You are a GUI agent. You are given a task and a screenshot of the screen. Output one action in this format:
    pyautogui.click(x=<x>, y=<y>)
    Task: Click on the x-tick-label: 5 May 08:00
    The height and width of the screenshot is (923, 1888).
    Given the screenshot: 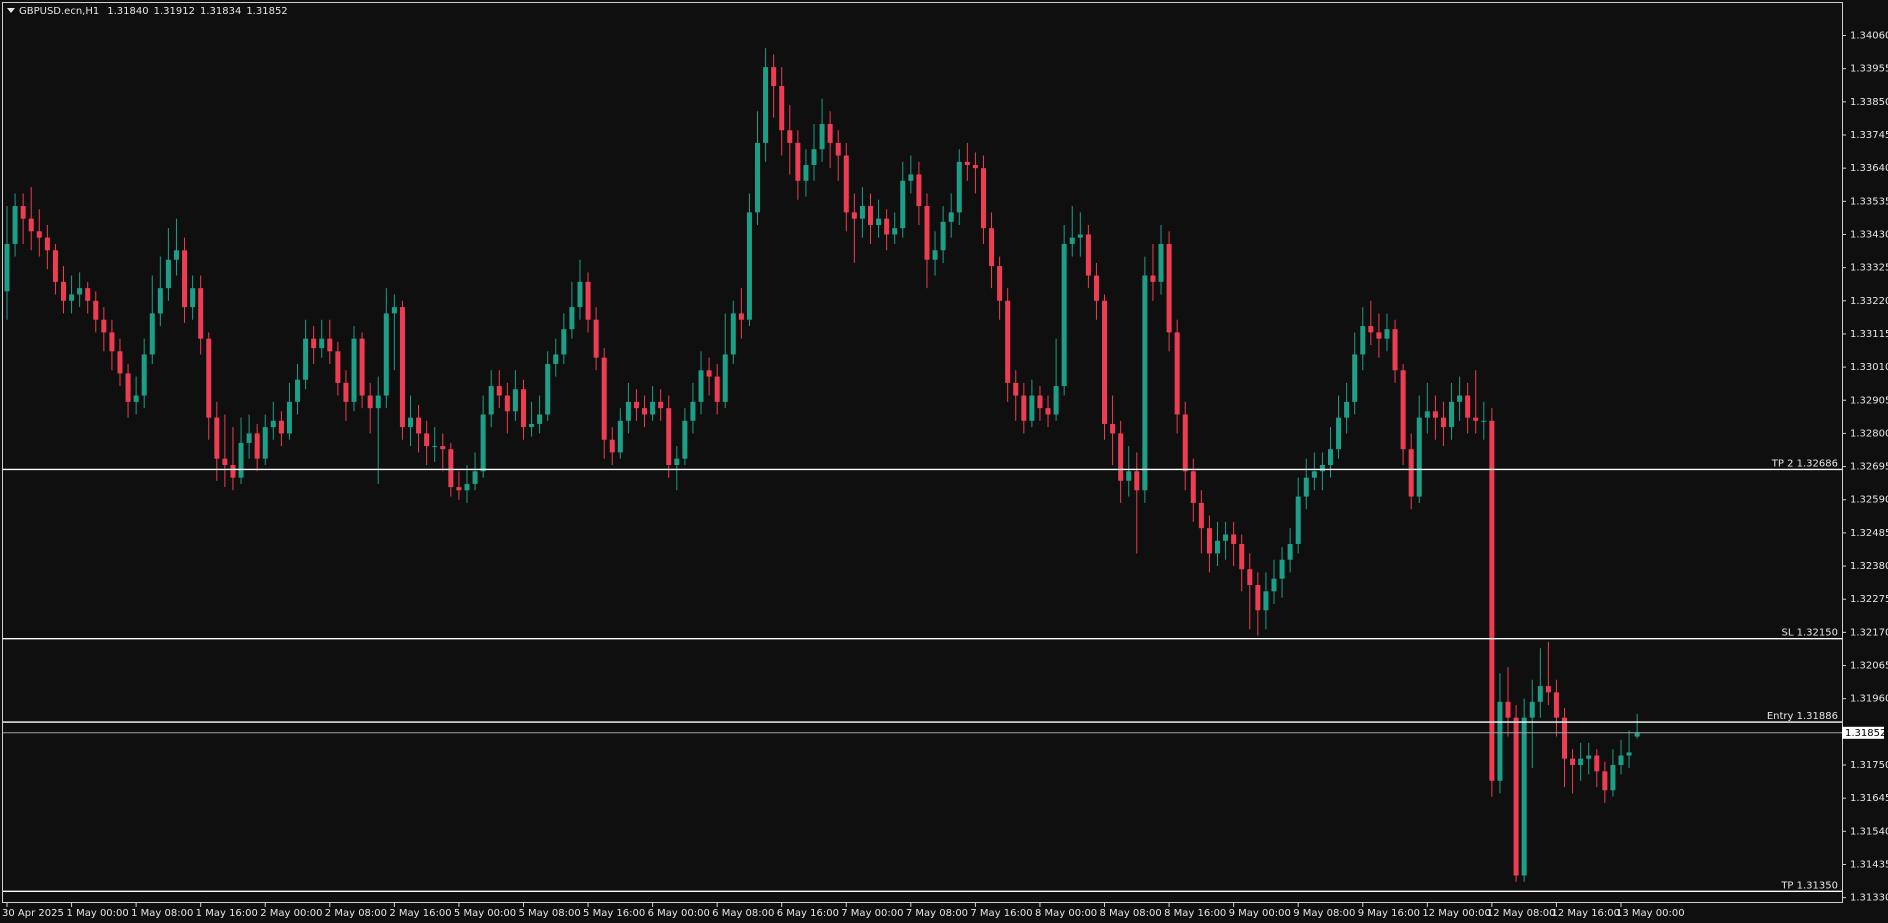 What is the action you would take?
    pyautogui.click(x=549, y=913)
    